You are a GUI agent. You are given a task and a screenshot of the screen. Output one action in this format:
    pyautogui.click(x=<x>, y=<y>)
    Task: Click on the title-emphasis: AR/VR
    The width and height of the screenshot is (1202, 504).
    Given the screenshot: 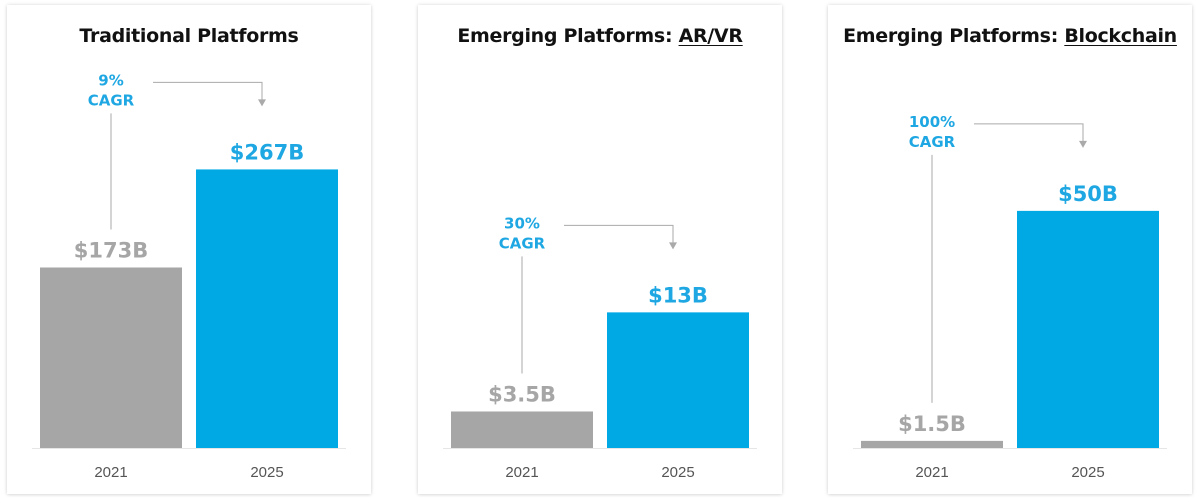 What is the action you would take?
    pyautogui.click(x=710, y=36)
    